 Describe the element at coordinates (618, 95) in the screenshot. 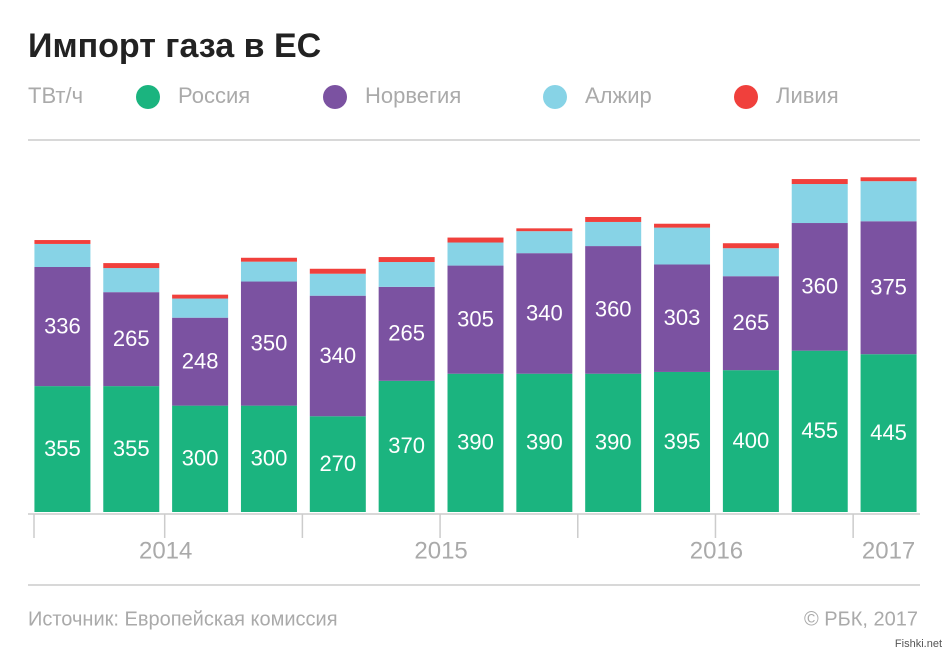

I see `legend-label: Алжир` at that location.